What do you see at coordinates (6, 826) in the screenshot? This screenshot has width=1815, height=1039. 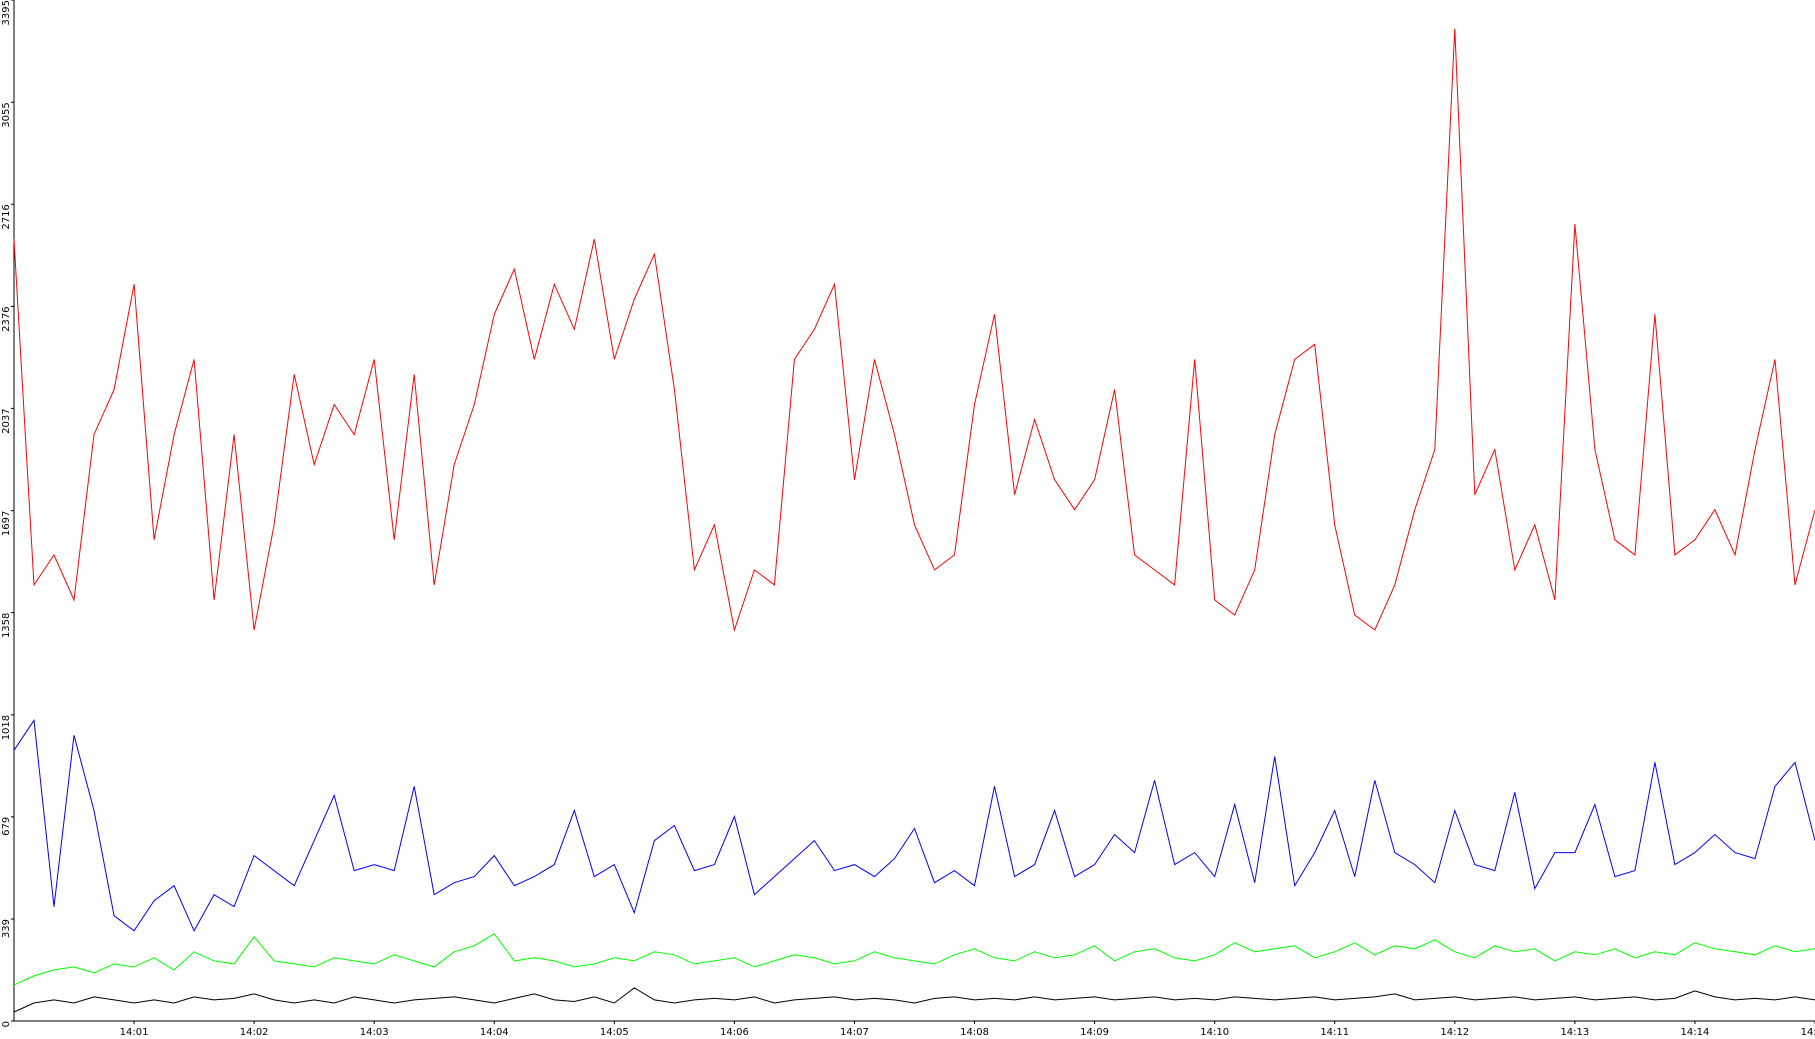 I see `y-tick-label: 679` at bounding box center [6, 826].